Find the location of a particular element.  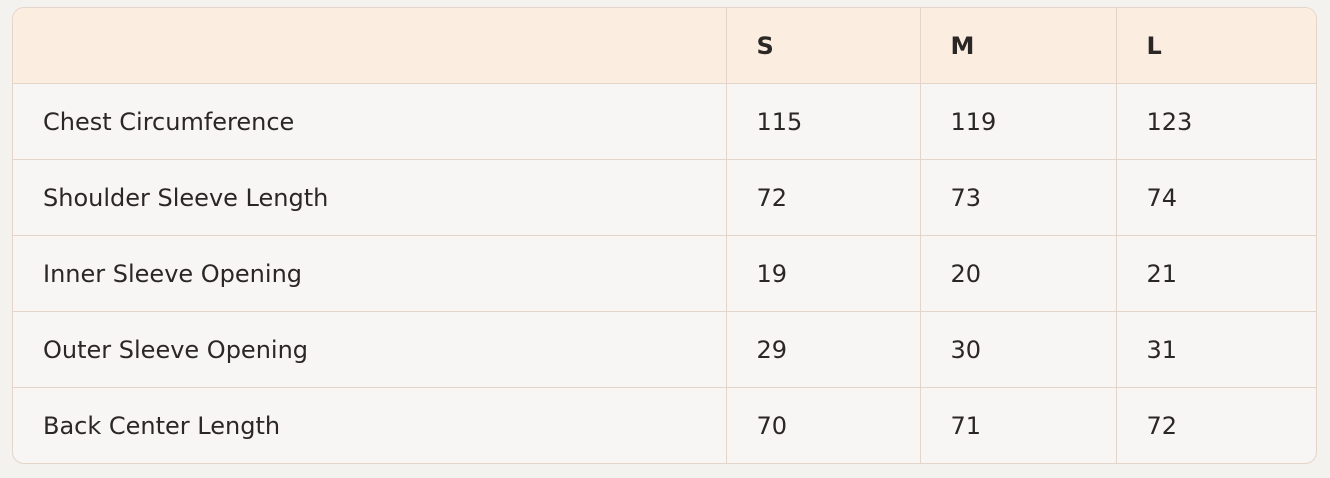

header-size-m: M is located at coordinates (1018, 46).